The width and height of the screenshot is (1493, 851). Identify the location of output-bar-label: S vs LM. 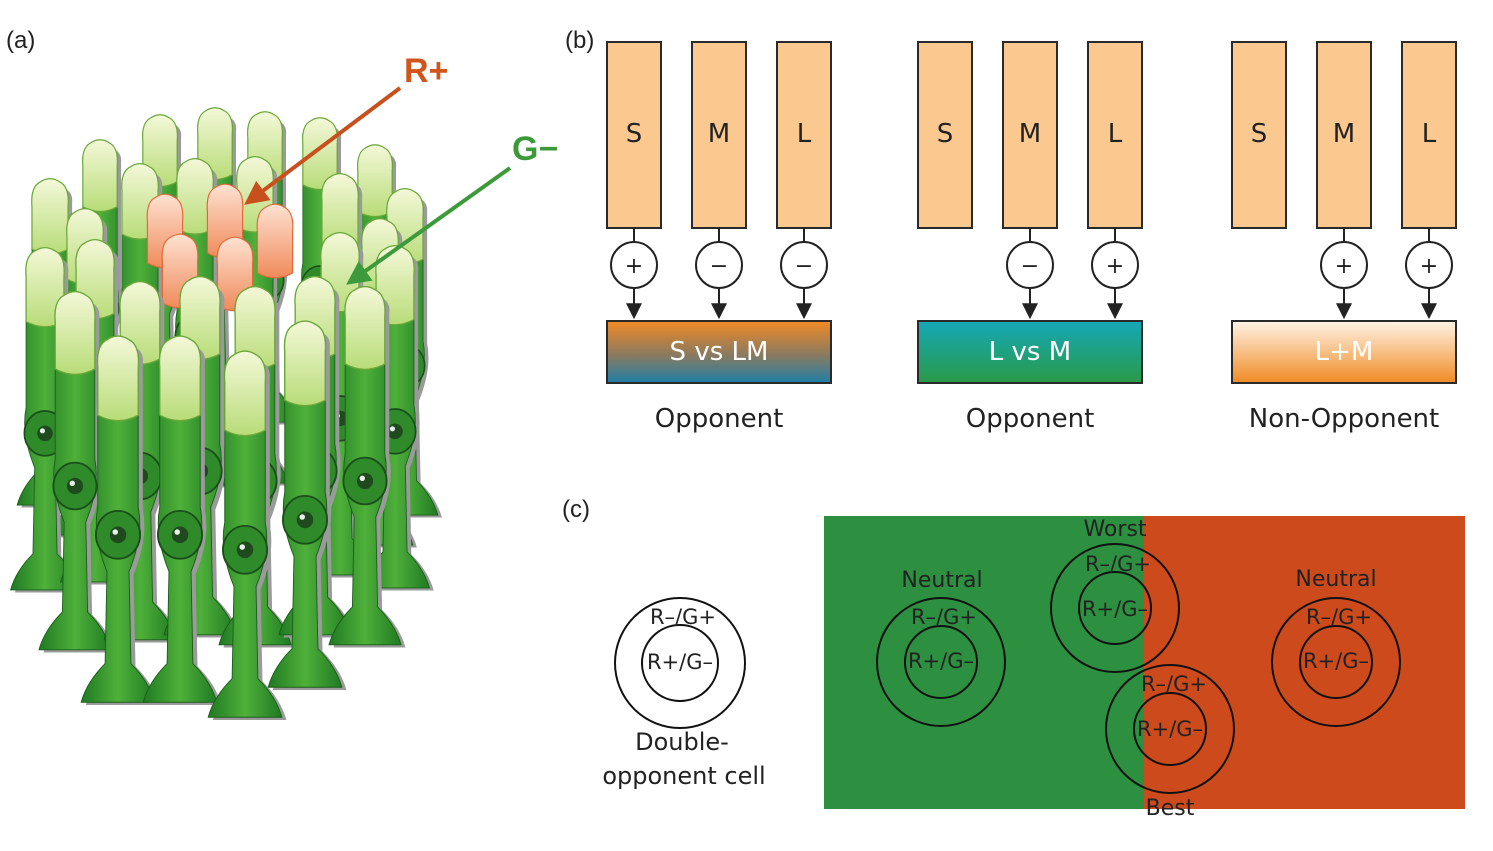
(719, 352).